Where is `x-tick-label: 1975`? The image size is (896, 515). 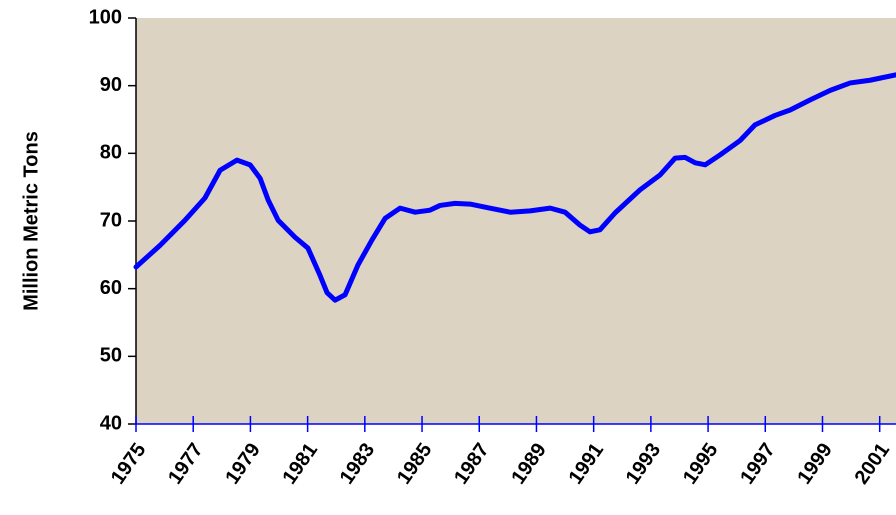
x-tick-label: 1975 is located at coordinates (129, 463).